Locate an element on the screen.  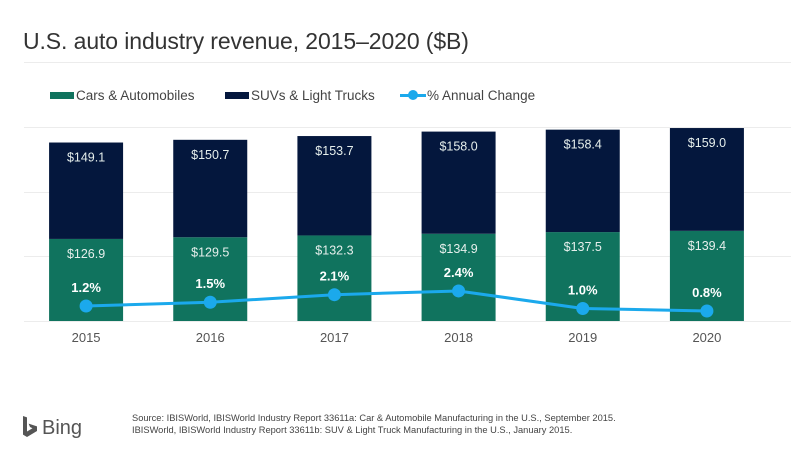
bar-label-suvs: $159.0 is located at coordinates (707, 143).